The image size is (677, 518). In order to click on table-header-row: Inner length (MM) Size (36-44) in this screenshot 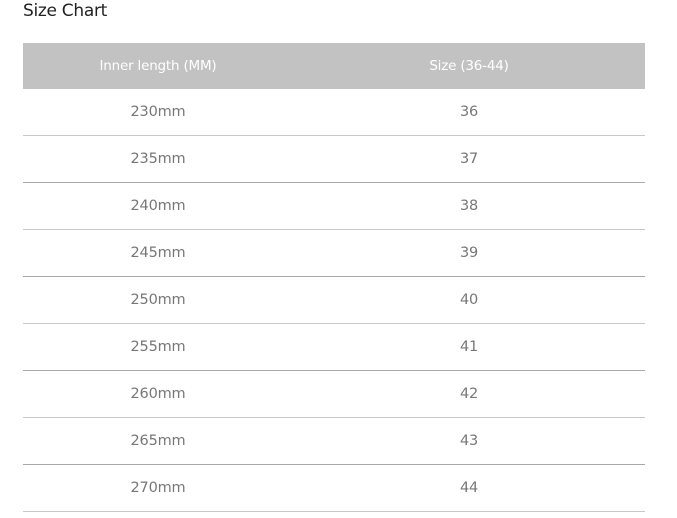, I will do `click(334, 66)`.